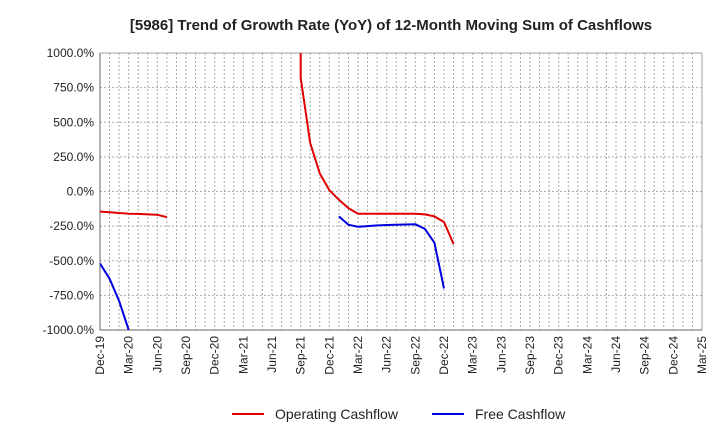  Describe the element at coordinates (587, 355) in the screenshot. I see `x-tick-label: Mar-24` at that location.